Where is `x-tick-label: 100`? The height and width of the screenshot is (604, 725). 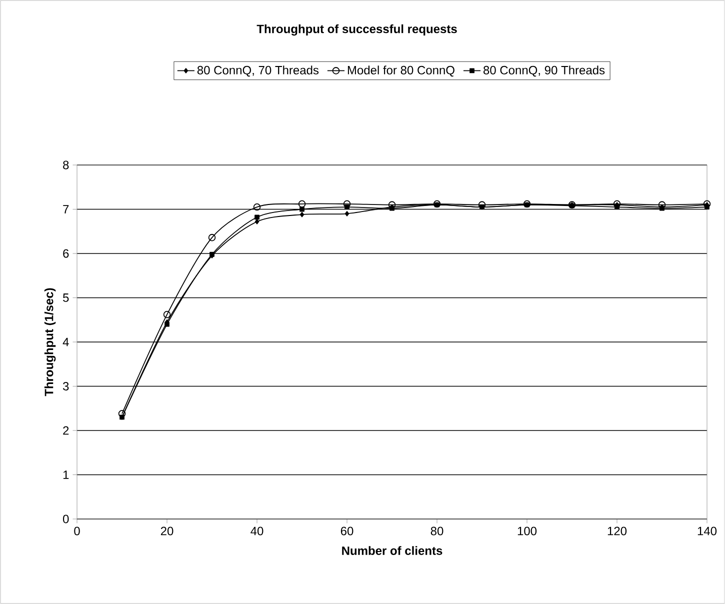 x-tick-label: 100 is located at coordinates (527, 531).